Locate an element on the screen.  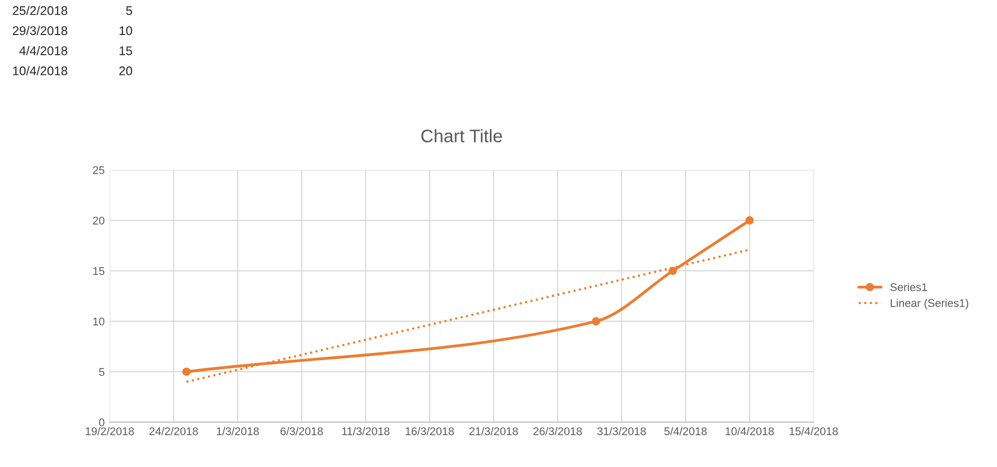
text: 29/3/2018 is located at coordinates (40, 31).